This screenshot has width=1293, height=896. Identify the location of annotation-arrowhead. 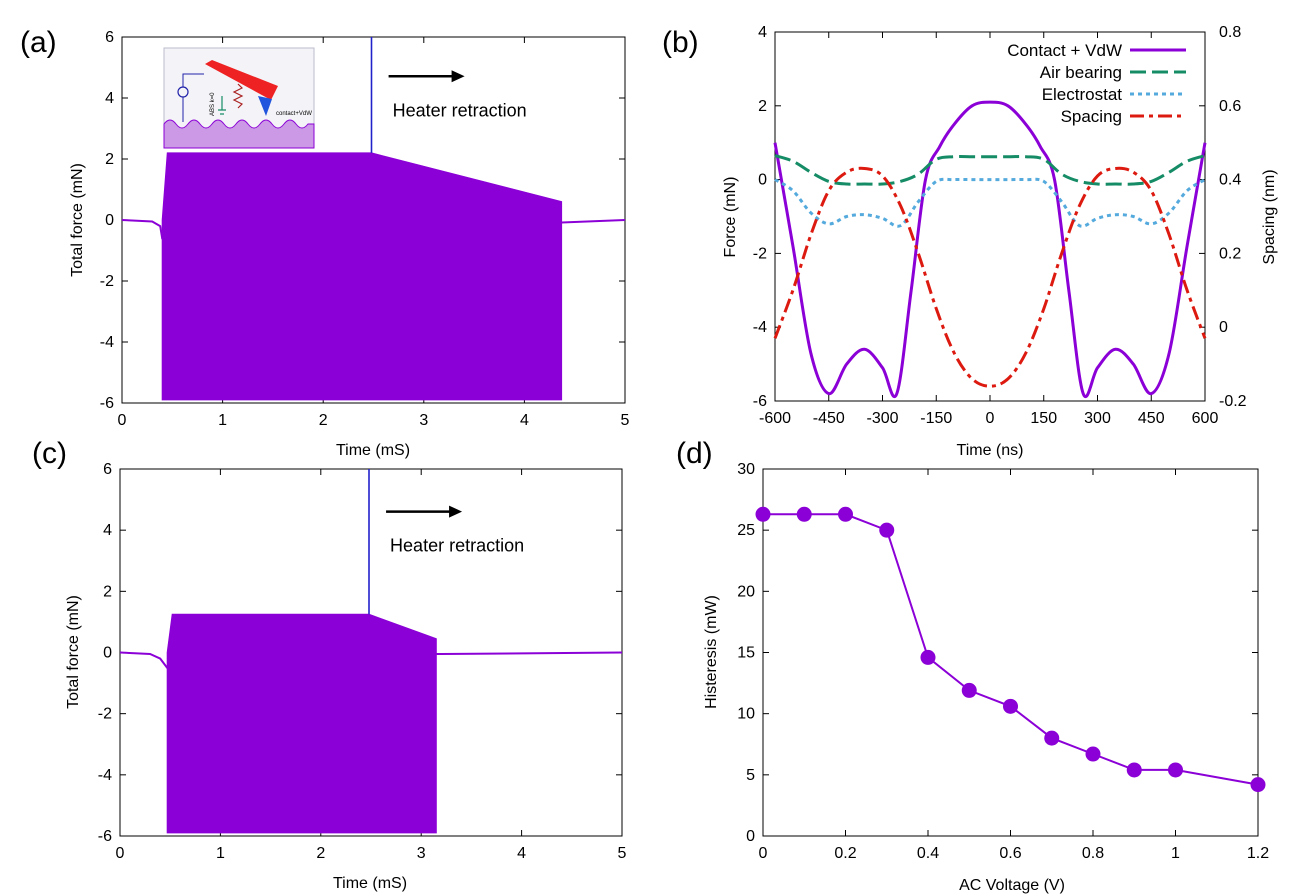
(456, 511).